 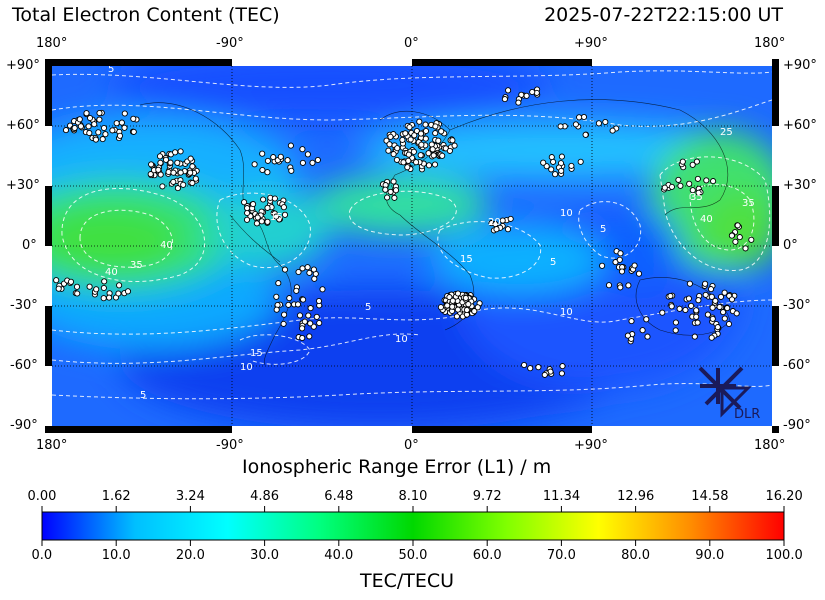 I want to click on y-tick-right-4: 0°, so click(x=790, y=245).